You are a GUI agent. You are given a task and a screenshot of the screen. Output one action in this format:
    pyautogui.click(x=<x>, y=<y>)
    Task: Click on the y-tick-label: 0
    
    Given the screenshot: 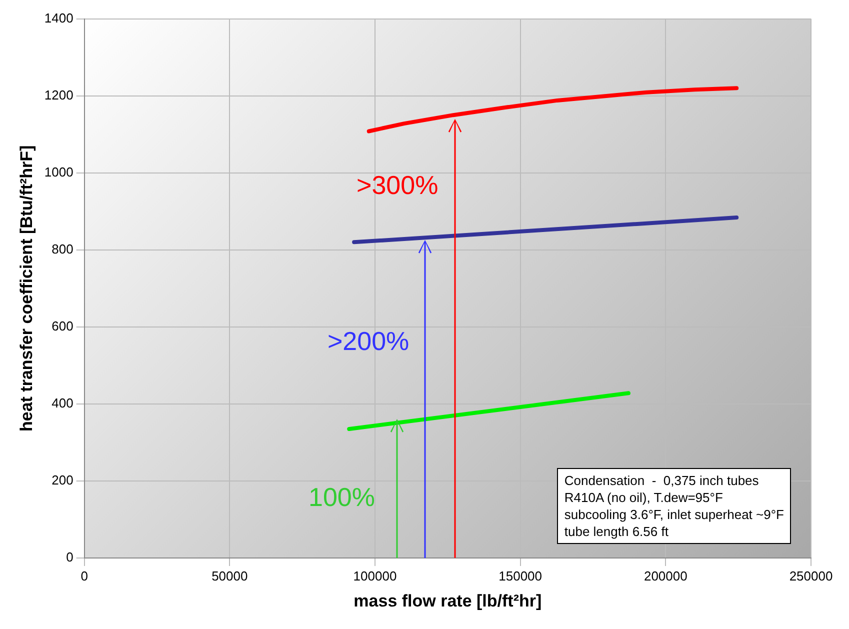 What is the action you would take?
    pyautogui.click(x=70, y=557)
    